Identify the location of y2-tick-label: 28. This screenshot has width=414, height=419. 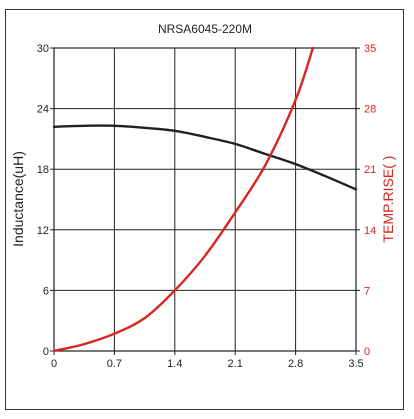
(370, 110).